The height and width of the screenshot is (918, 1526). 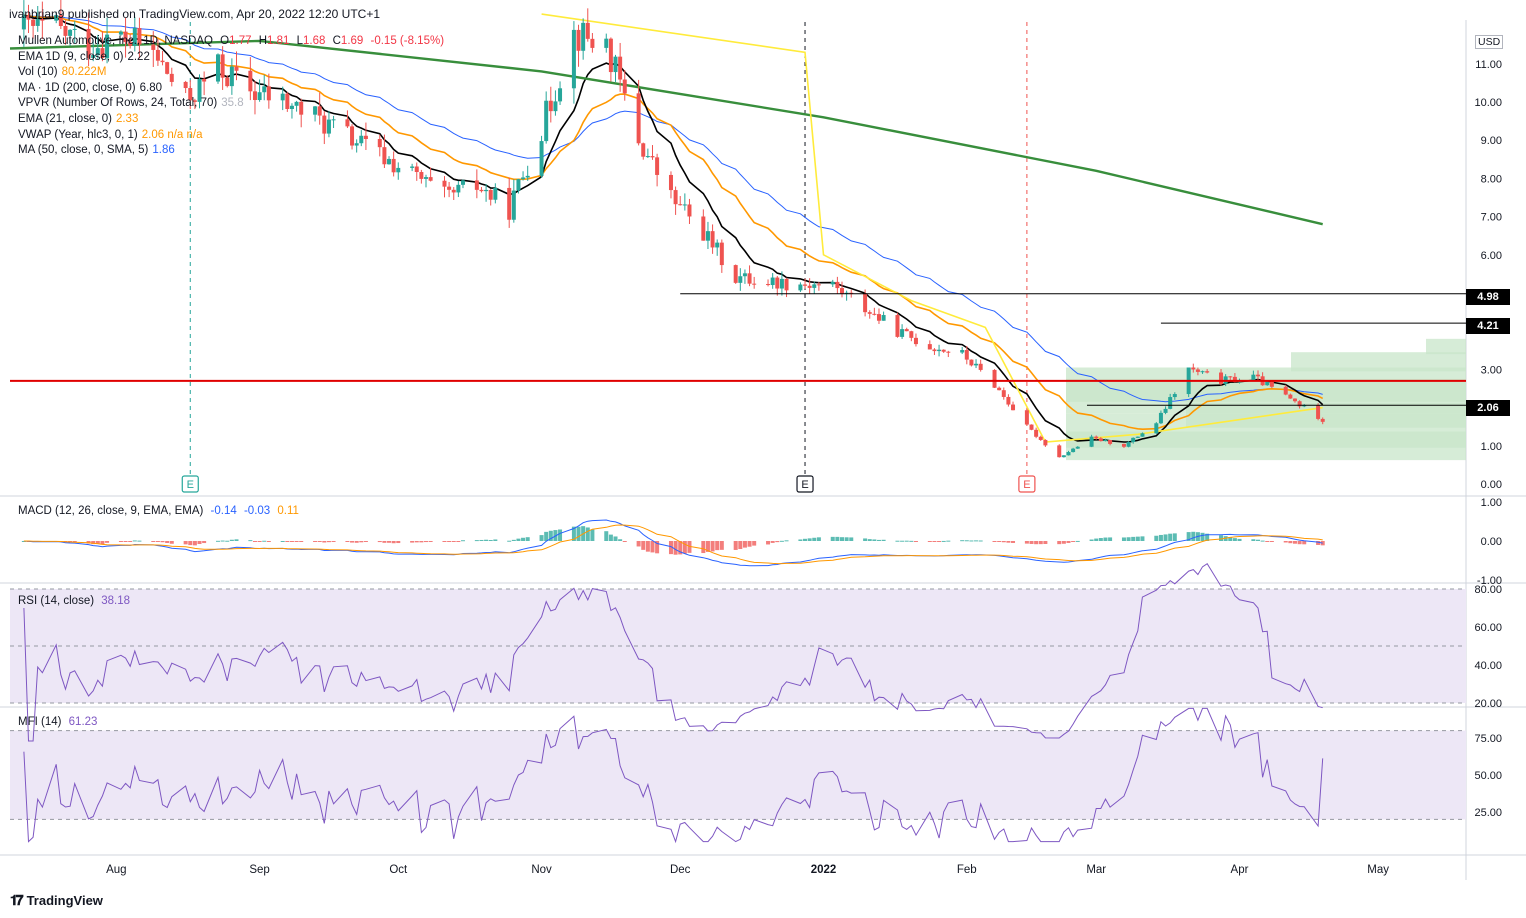 What do you see at coordinates (680, 870) in the screenshot?
I see `x-axis-label: Dec` at bounding box center [680, 870].